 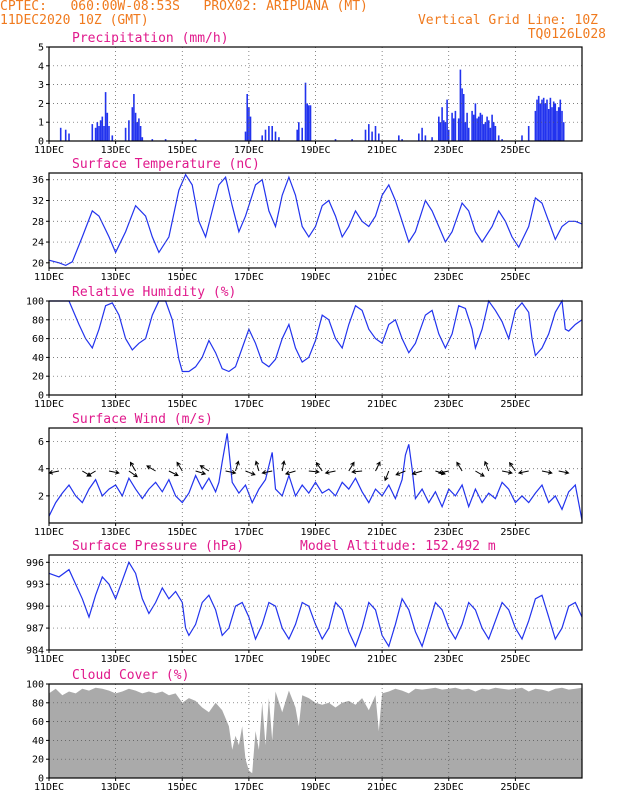 I want to click on ytick-label-0-5: 5, so click(x=41, y=48).